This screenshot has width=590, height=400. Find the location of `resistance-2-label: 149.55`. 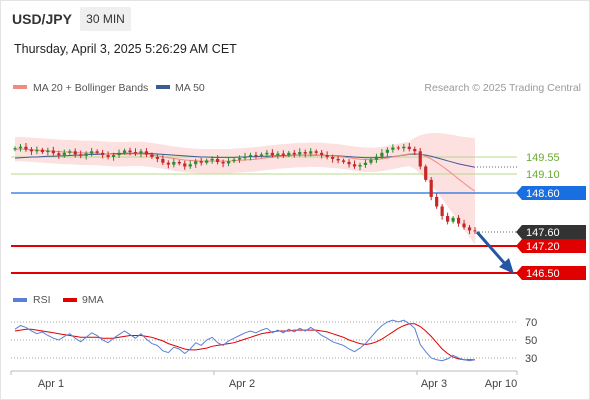

resistance-2-label: 149.55 is located at coordinates (543, 158).